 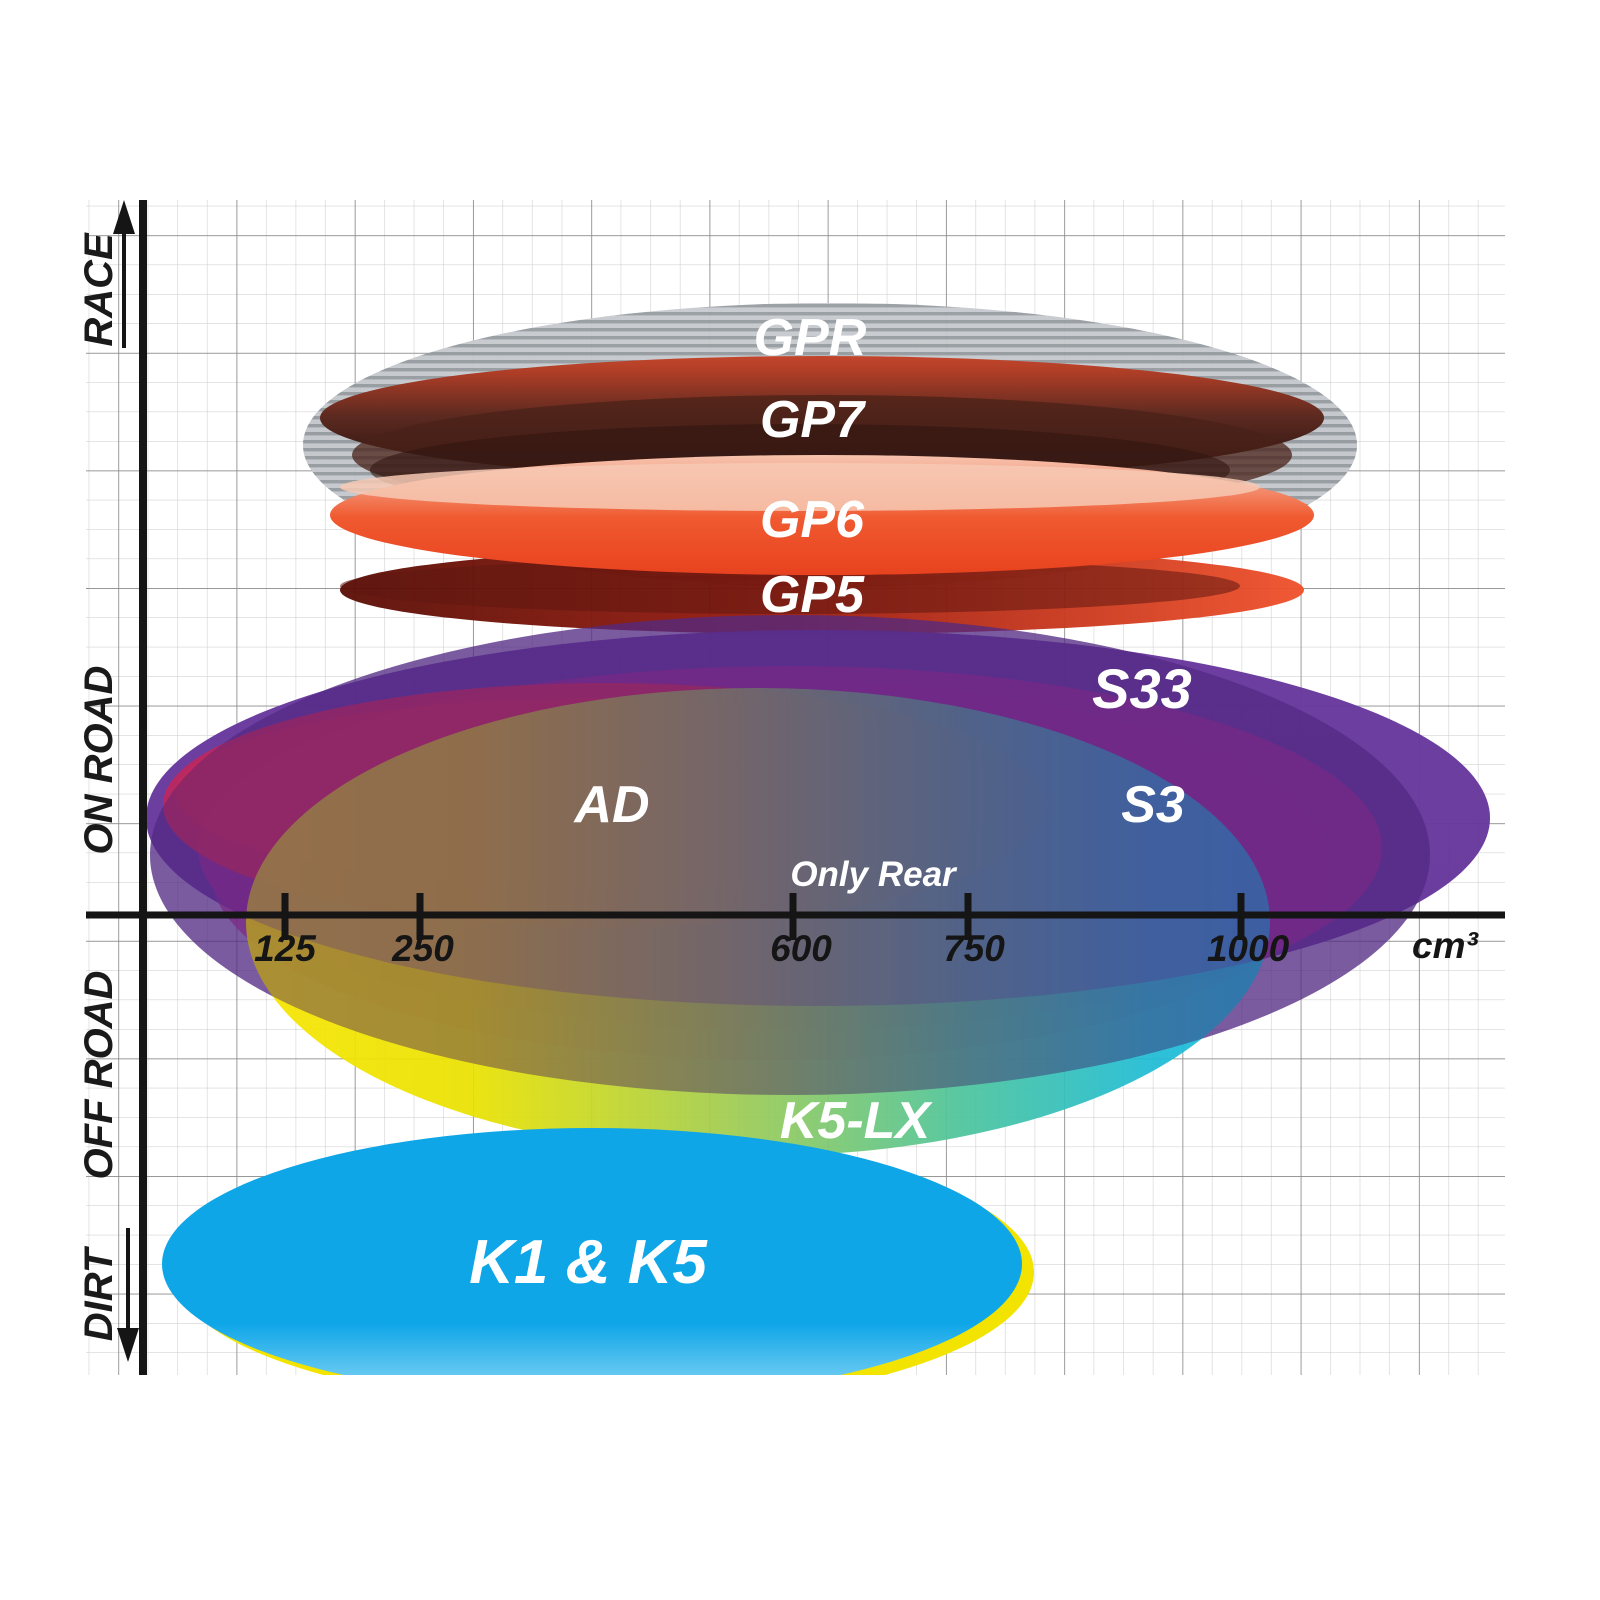 I want to click on series-label-s3: S3, so click(x=1153, y=805).